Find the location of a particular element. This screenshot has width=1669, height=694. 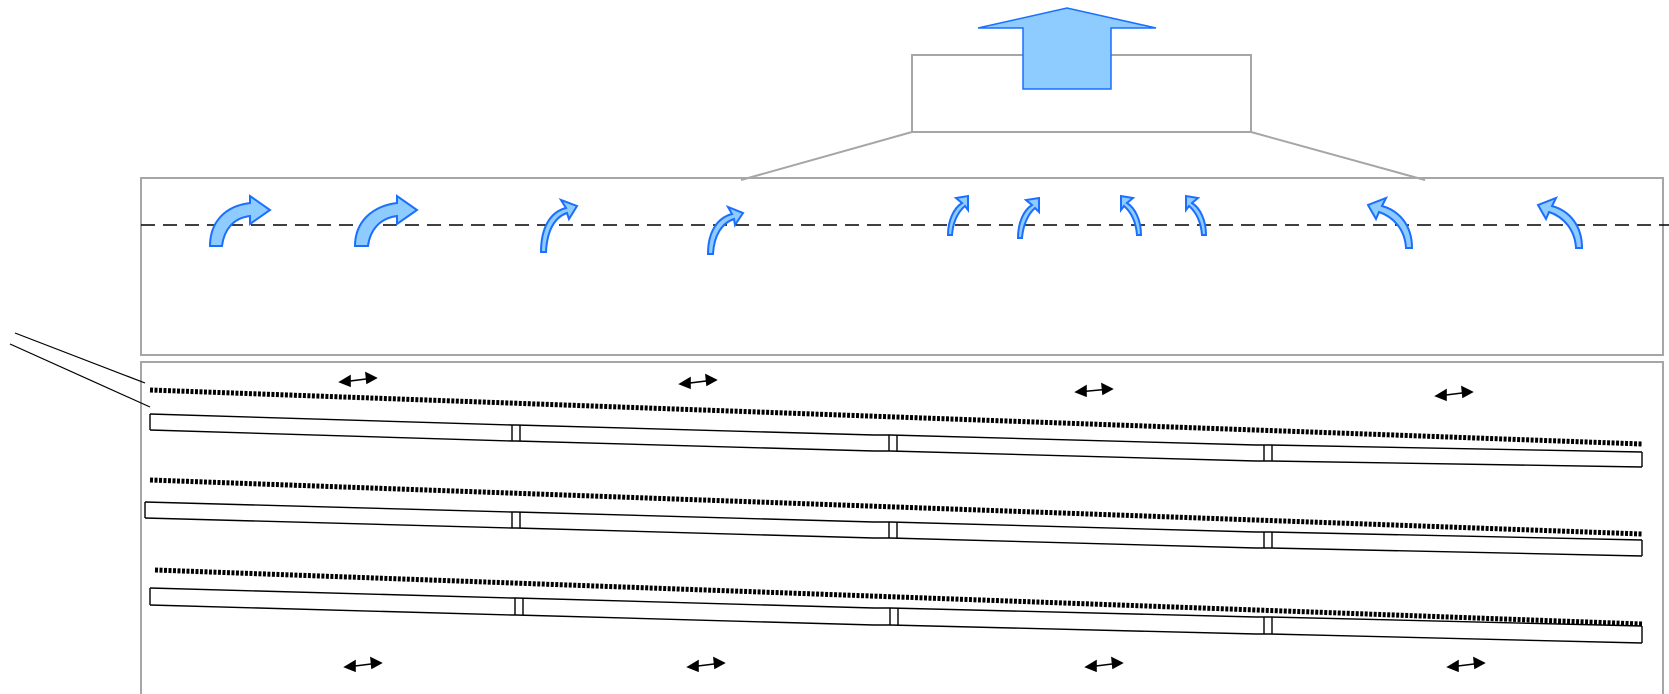

double-arrows-top is located at coordinates (906, 386).